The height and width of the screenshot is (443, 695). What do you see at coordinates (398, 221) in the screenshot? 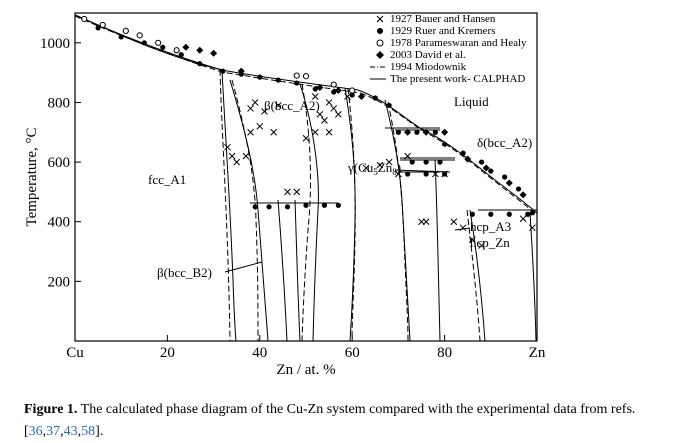
I see `gamma-right-dashed` at bounding box center [398, 221].